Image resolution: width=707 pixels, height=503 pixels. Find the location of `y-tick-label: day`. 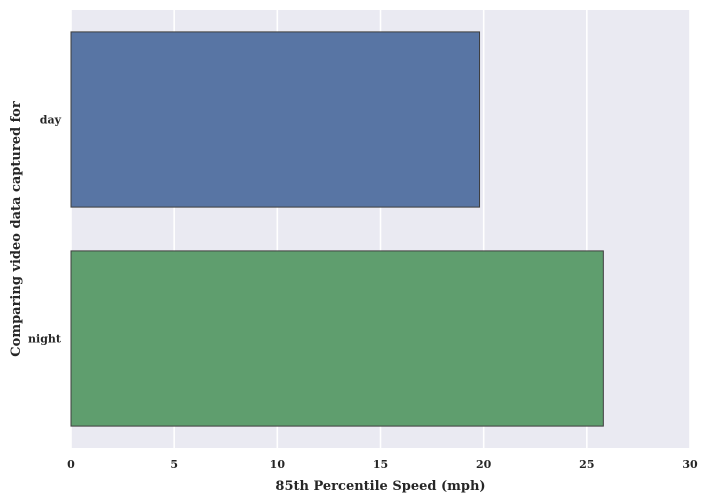

y-tick-label: day is located at coordinates (51, 120).